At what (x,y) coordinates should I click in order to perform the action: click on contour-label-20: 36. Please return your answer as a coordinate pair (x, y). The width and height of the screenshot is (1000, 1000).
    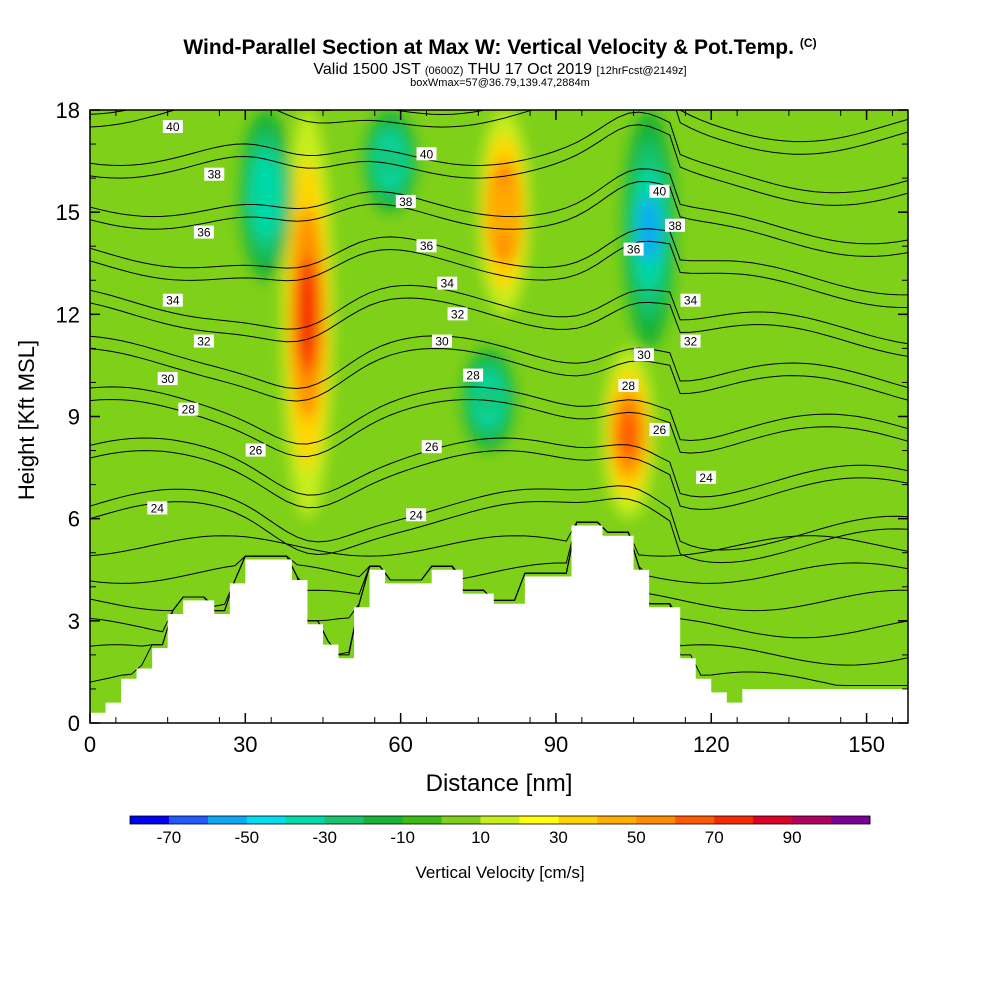
    Looking at the image, I should click on (633, 249).